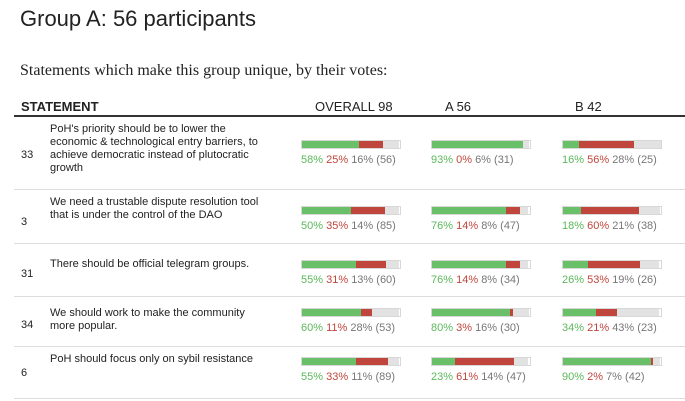 The width and height of the screenshot is (685, 401). What do you see at coordinates (348, 280) in the screenshot?
I see `vote-percentages: 55% 31% 13% (60)` at bounding box center [348, 280].